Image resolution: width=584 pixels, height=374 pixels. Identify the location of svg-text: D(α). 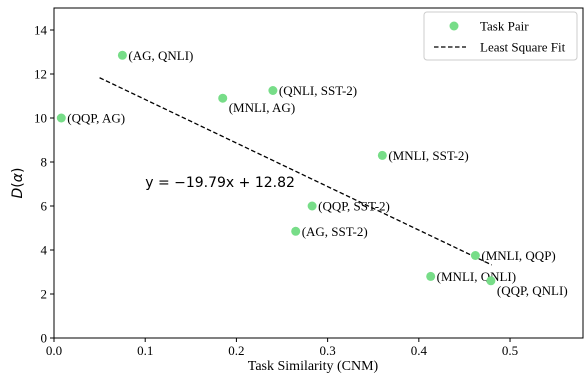
(18, 183).